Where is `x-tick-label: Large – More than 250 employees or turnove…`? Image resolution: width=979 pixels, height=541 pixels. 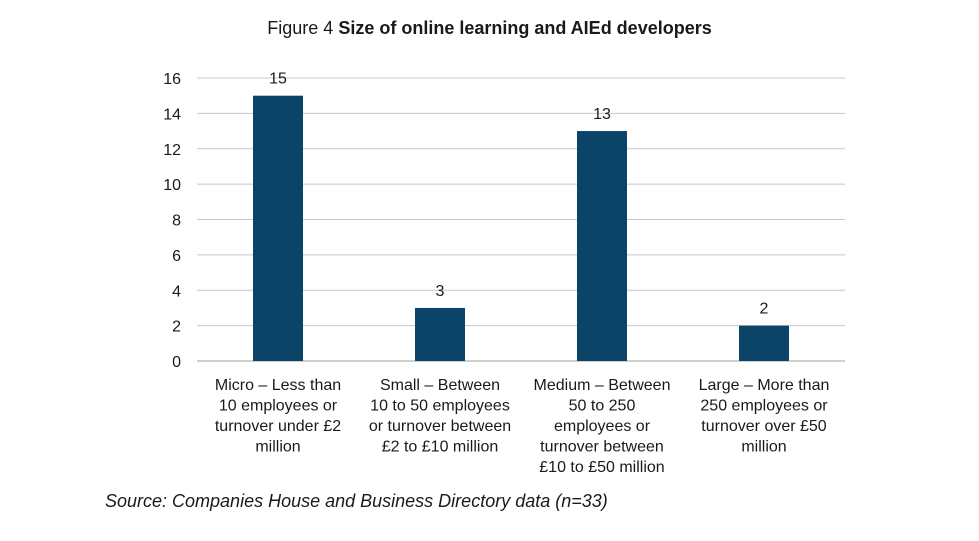 x-tick-label: Large – More than 250 employees or turnove… is located at coordinates (764, 416).